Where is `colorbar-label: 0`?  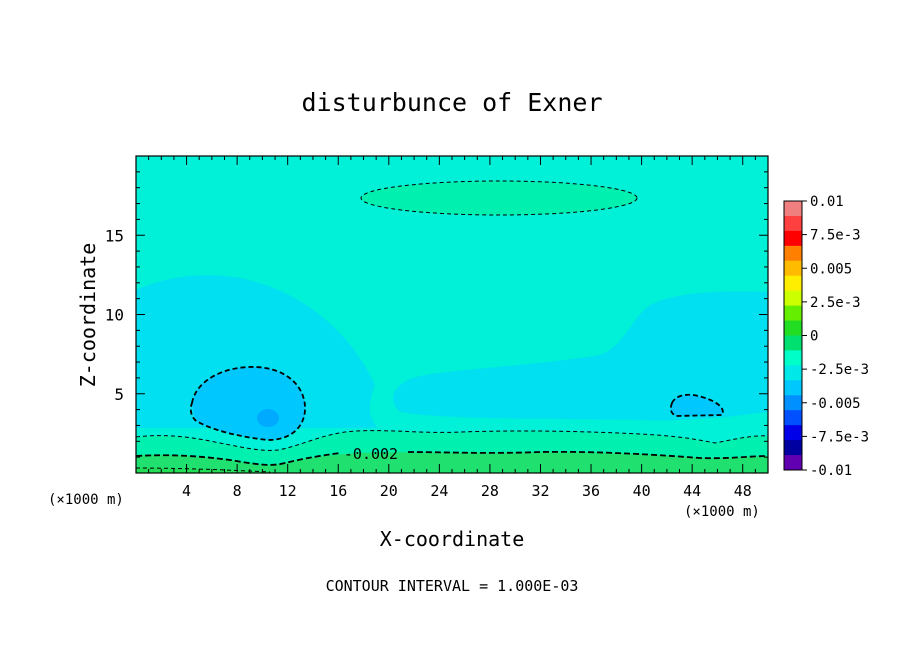 colorbar-label: 0 is located at coordinates (814, 337).